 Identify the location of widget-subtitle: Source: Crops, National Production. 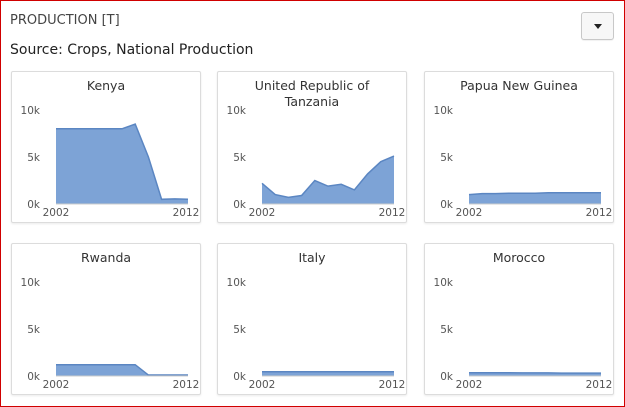
(132, 50).